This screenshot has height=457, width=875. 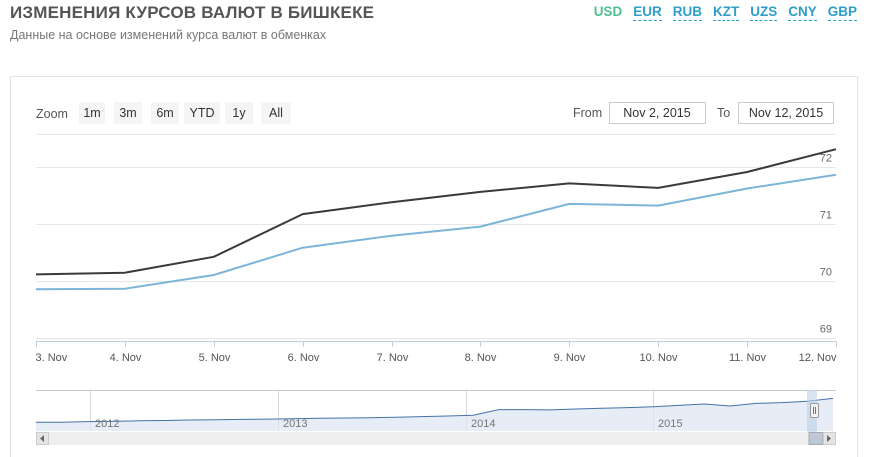 I want to click on zoom-button-label: YTD, so click(x=202, y=113).